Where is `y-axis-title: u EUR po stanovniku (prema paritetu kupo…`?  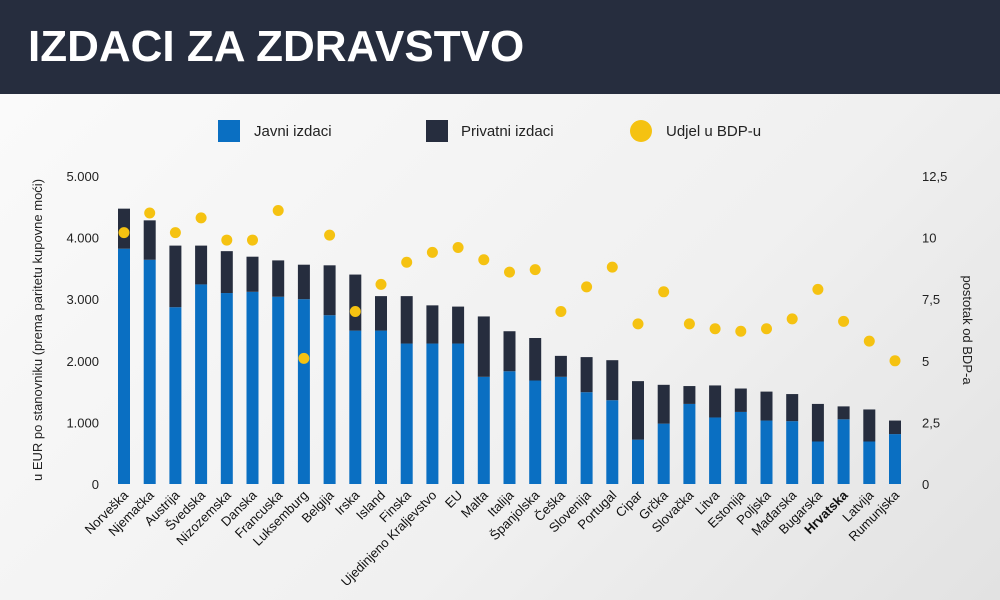 y-axis-title: u EUR po stanovniku (prema paritetu kupo… is located at coordinates (37, 330).